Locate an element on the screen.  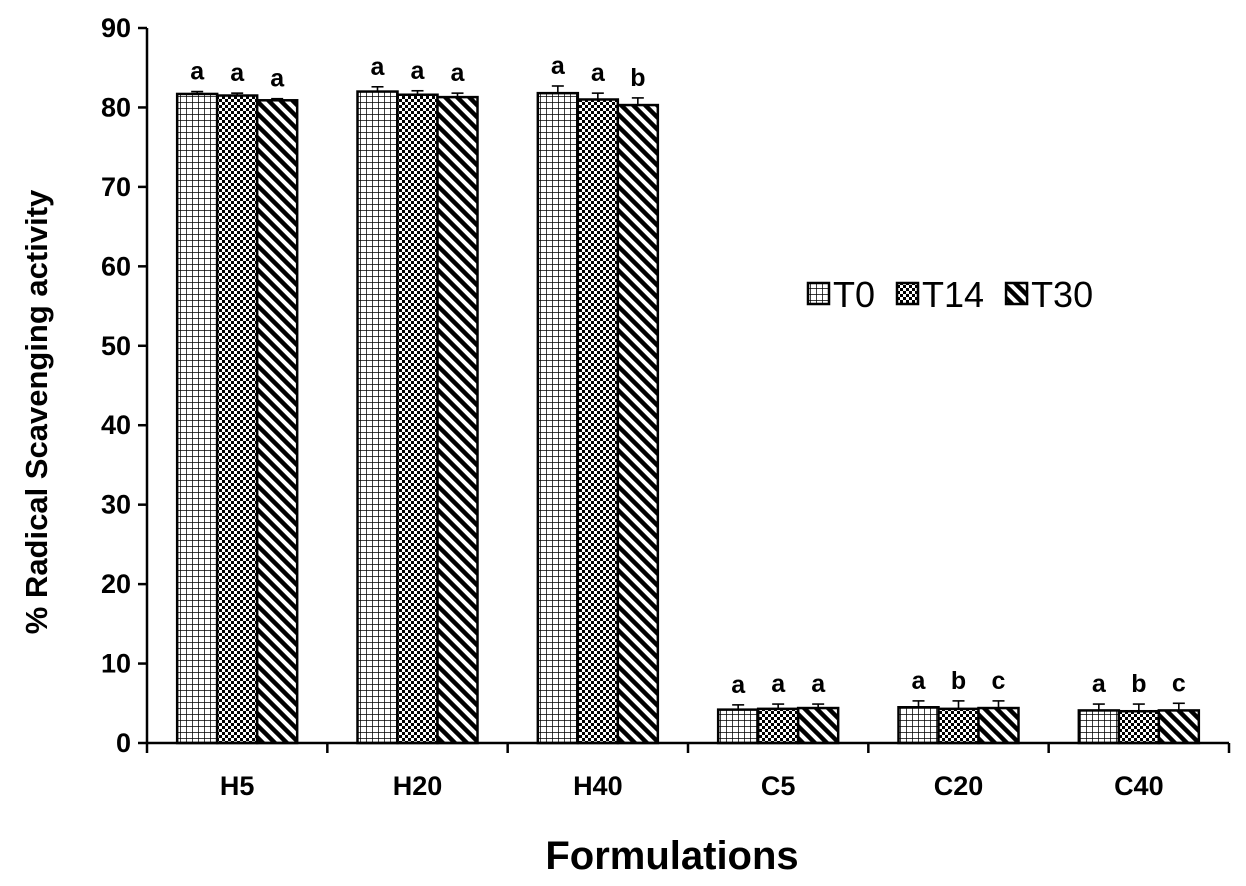
x-ticks: H5 H20 H40 C5 C20 C40 is located at coordinates (688, 772).